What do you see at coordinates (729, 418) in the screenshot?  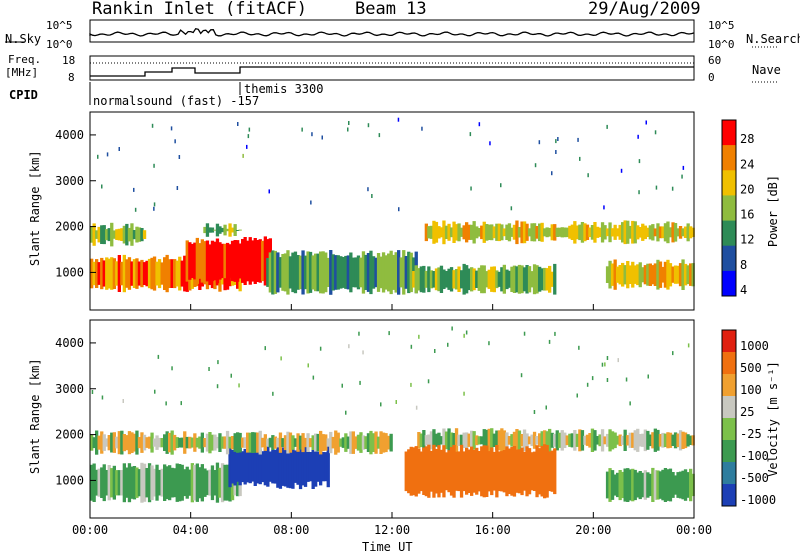 I see `velocity-colorbar-frame` at bounding box center [729, 418].